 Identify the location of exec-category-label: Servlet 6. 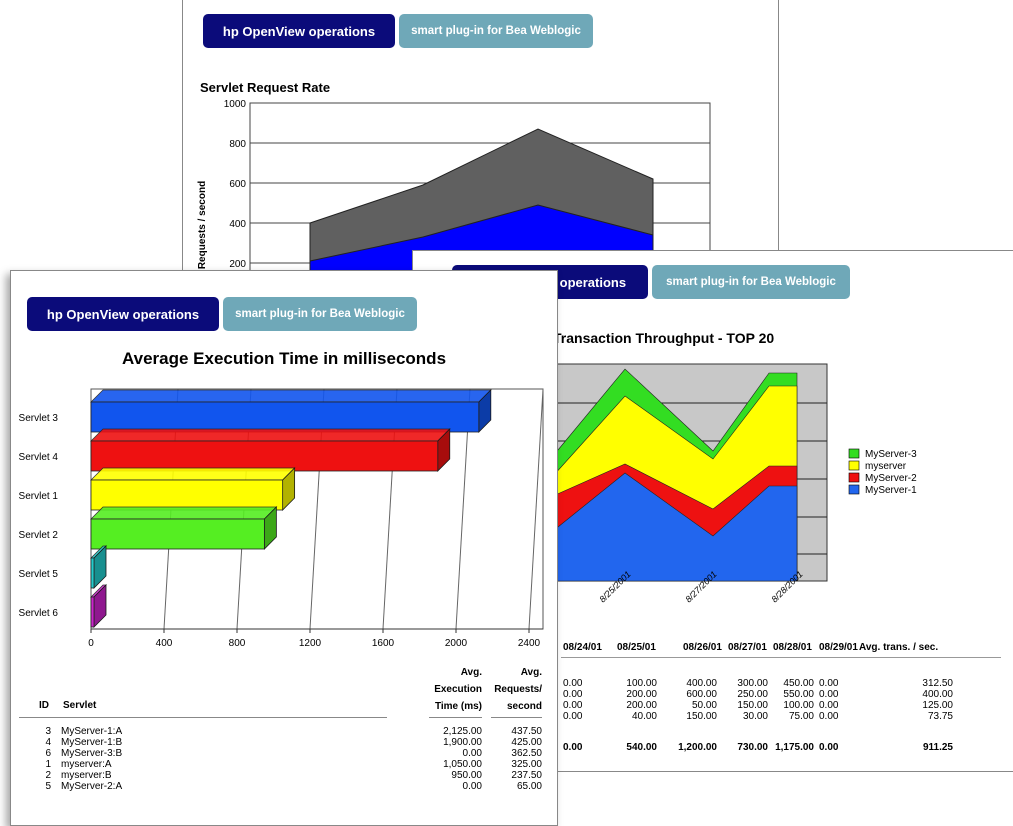
(39, 613).